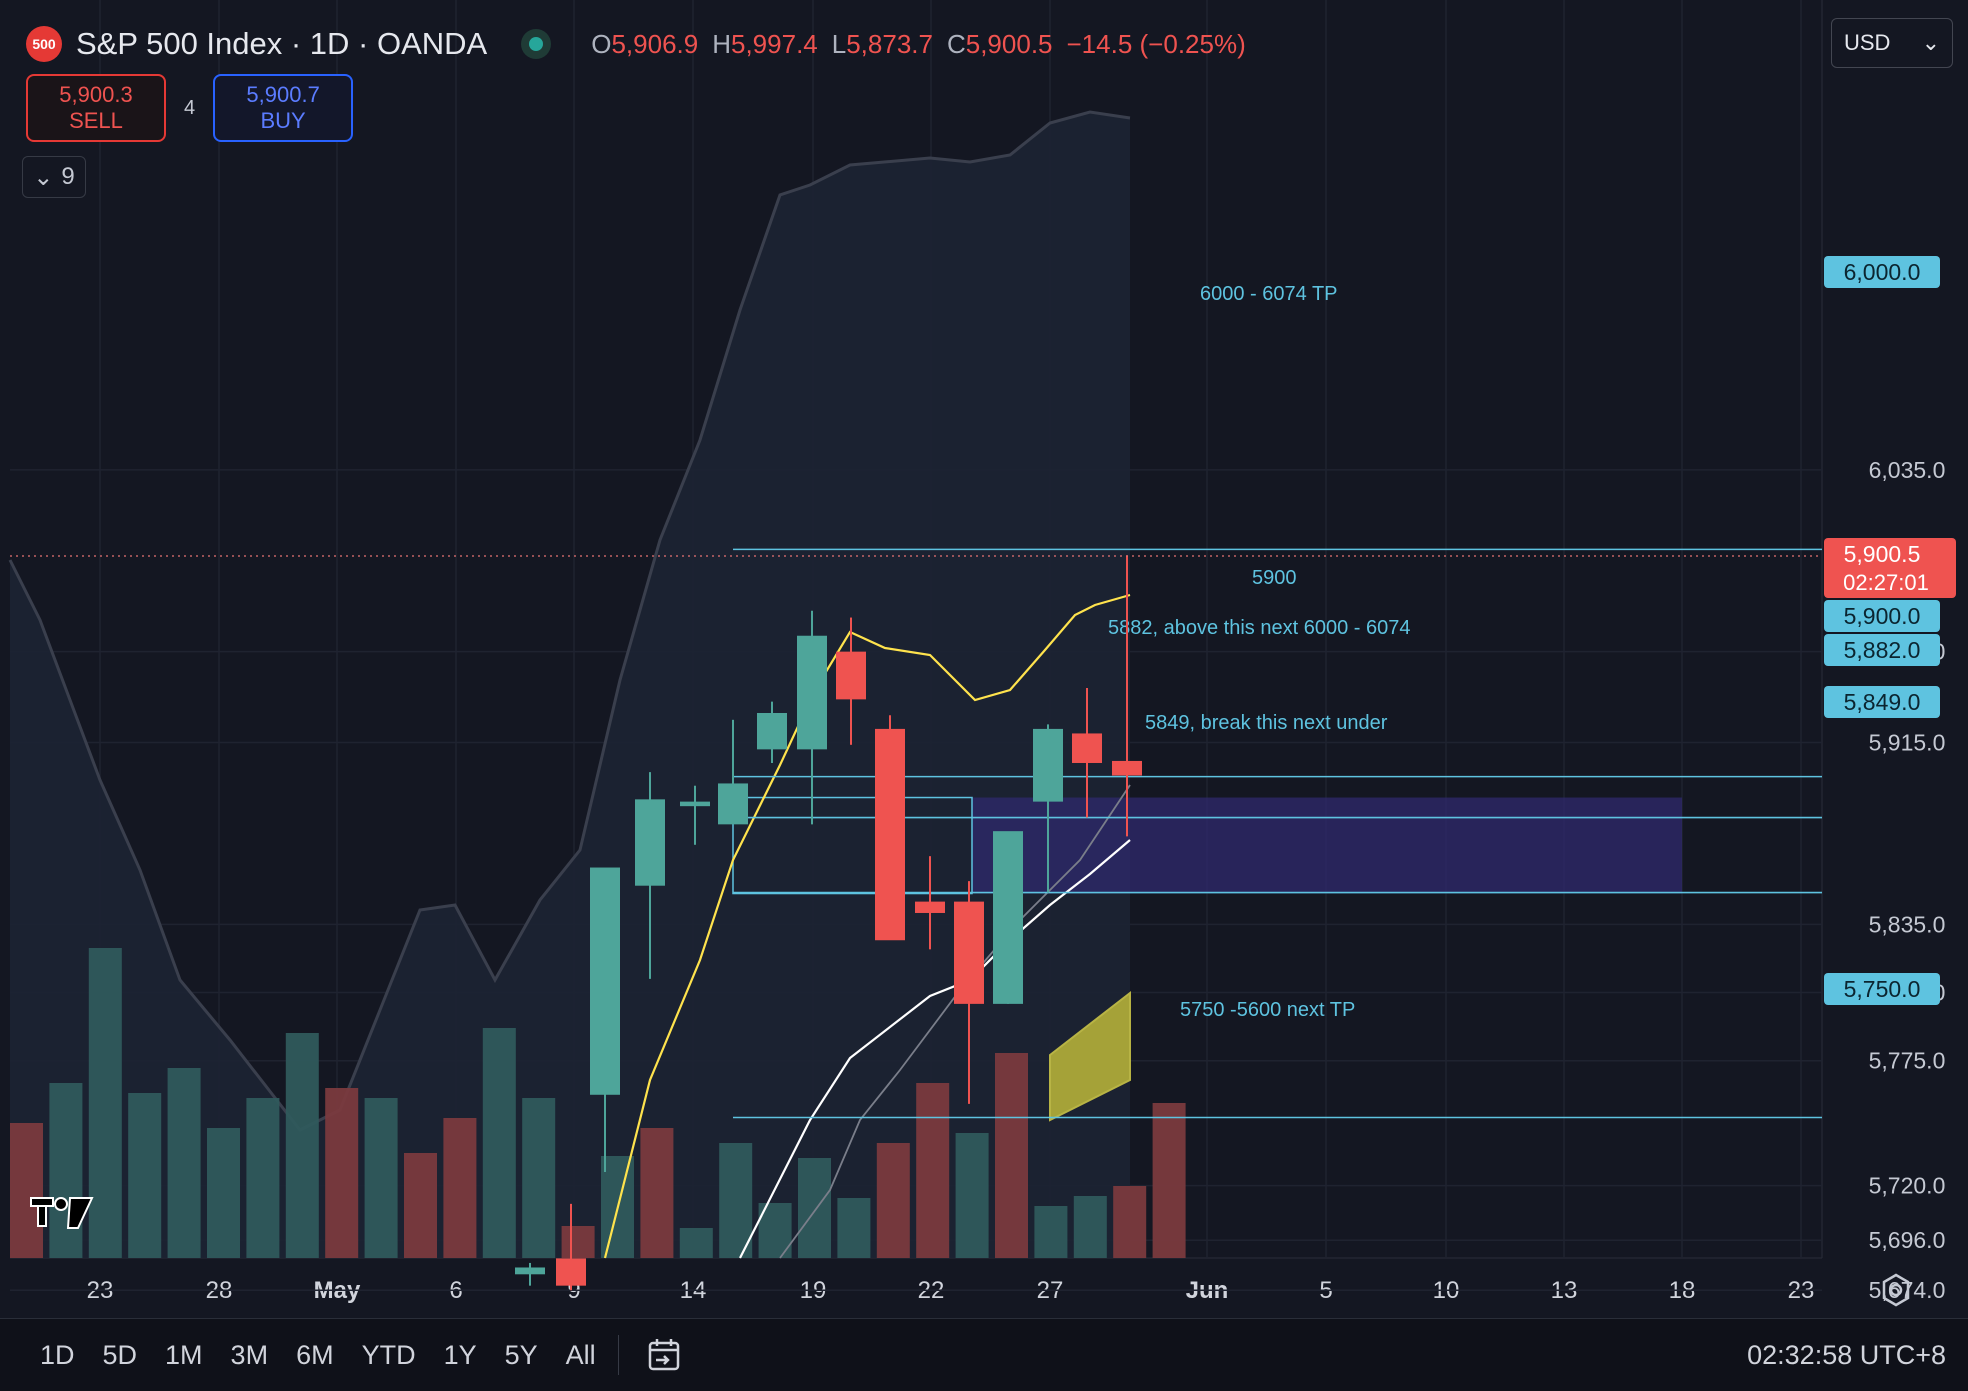 The height and width of the screenshot is (1391, 1968). I want to click on fast-ema-line, so click(867, 926).